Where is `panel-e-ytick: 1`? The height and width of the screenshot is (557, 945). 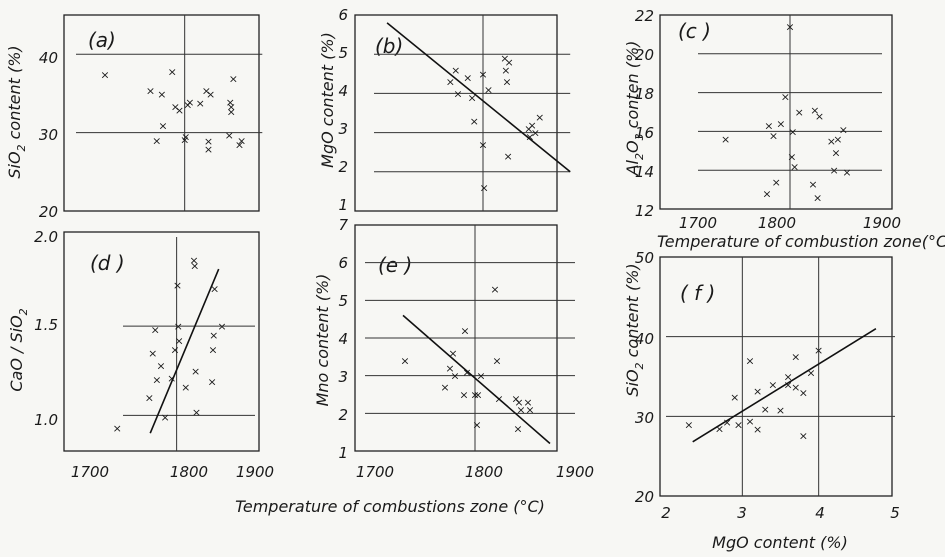
panel-e-ytick: 1 is located at coordinates (343, 453).